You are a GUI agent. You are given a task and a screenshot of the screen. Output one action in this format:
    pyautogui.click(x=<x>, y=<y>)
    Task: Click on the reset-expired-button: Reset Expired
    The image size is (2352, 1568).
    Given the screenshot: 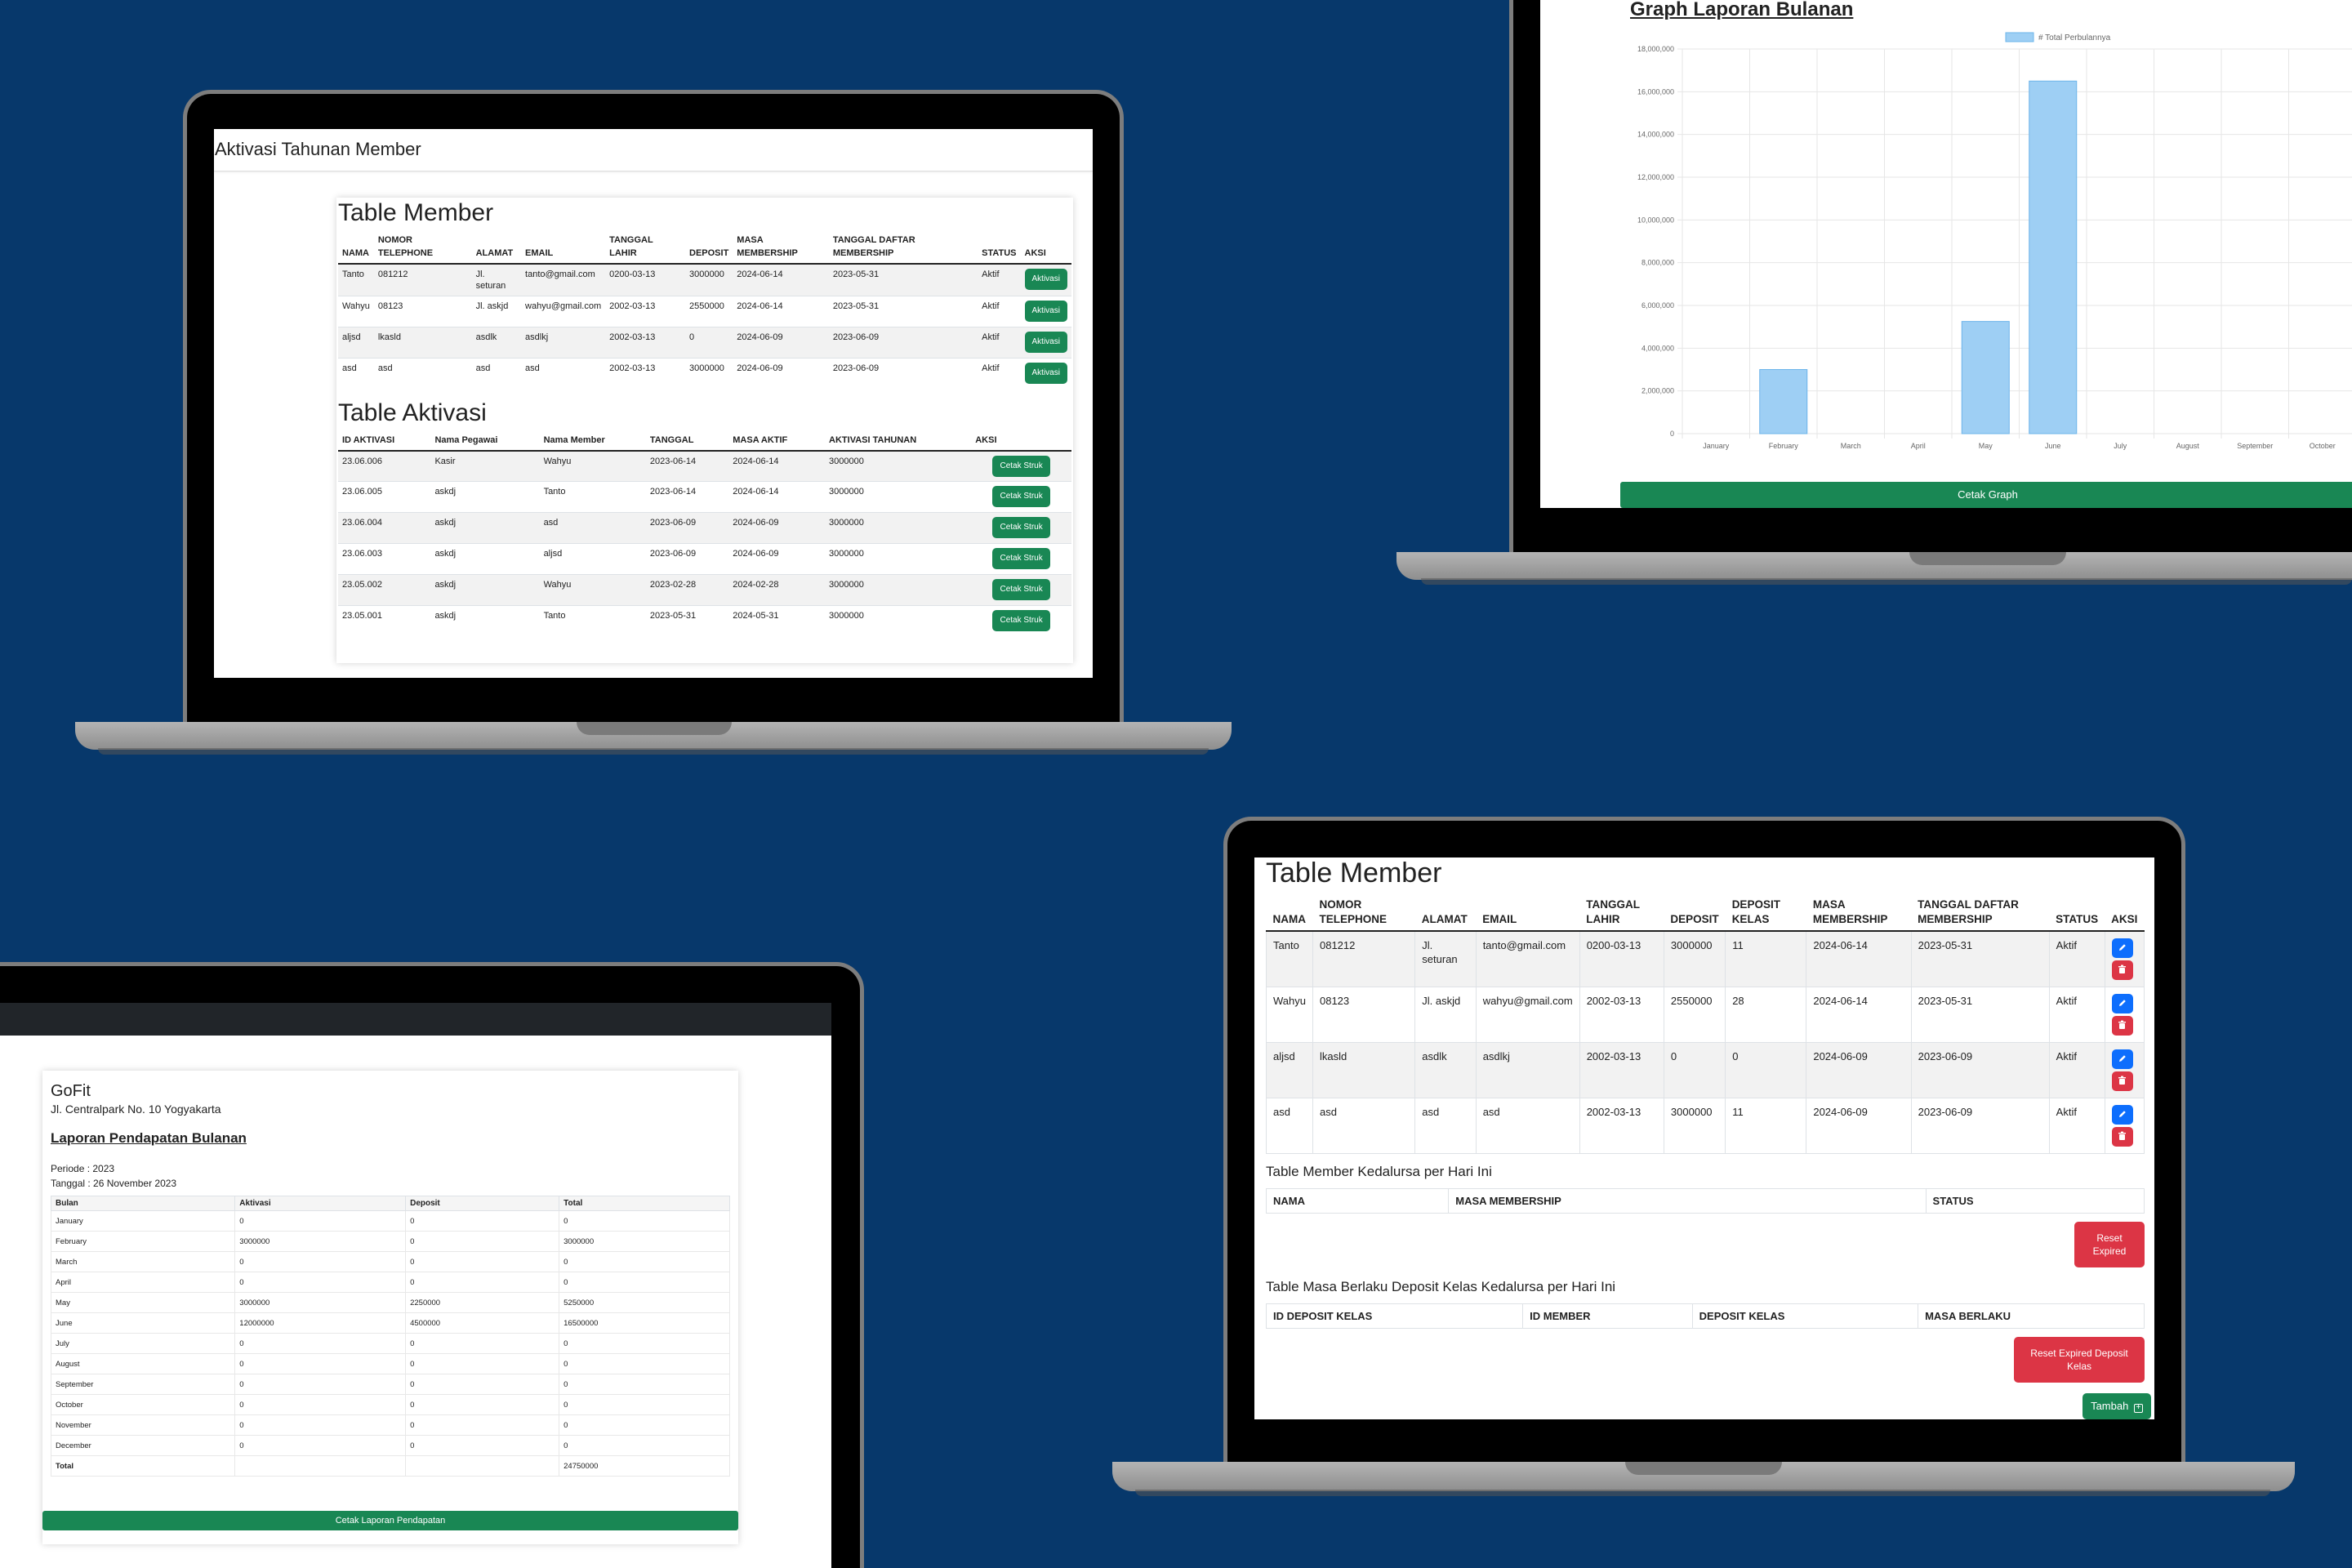 What is the action you would take?
    pyautogui.click(x=2109, y=1244)
    